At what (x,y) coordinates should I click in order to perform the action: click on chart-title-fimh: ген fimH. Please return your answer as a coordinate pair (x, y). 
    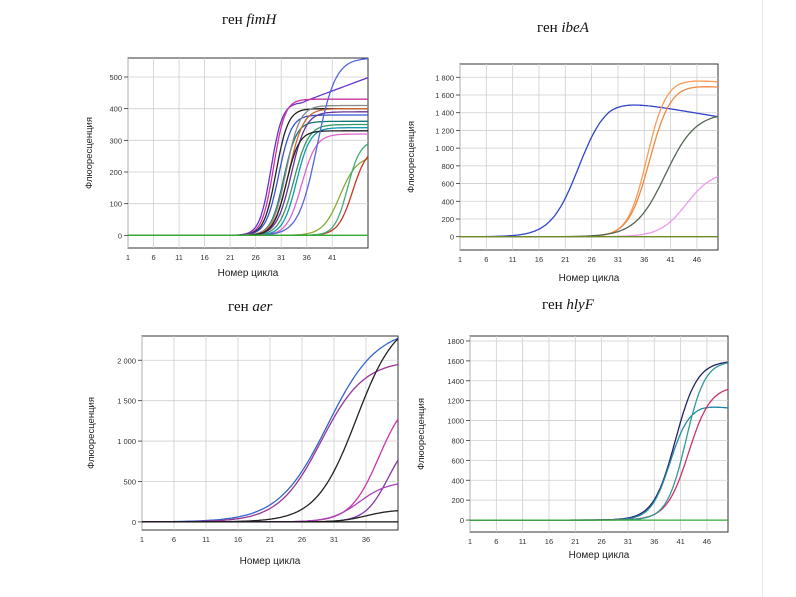
    Looking at the image, I should click on (249, 20).